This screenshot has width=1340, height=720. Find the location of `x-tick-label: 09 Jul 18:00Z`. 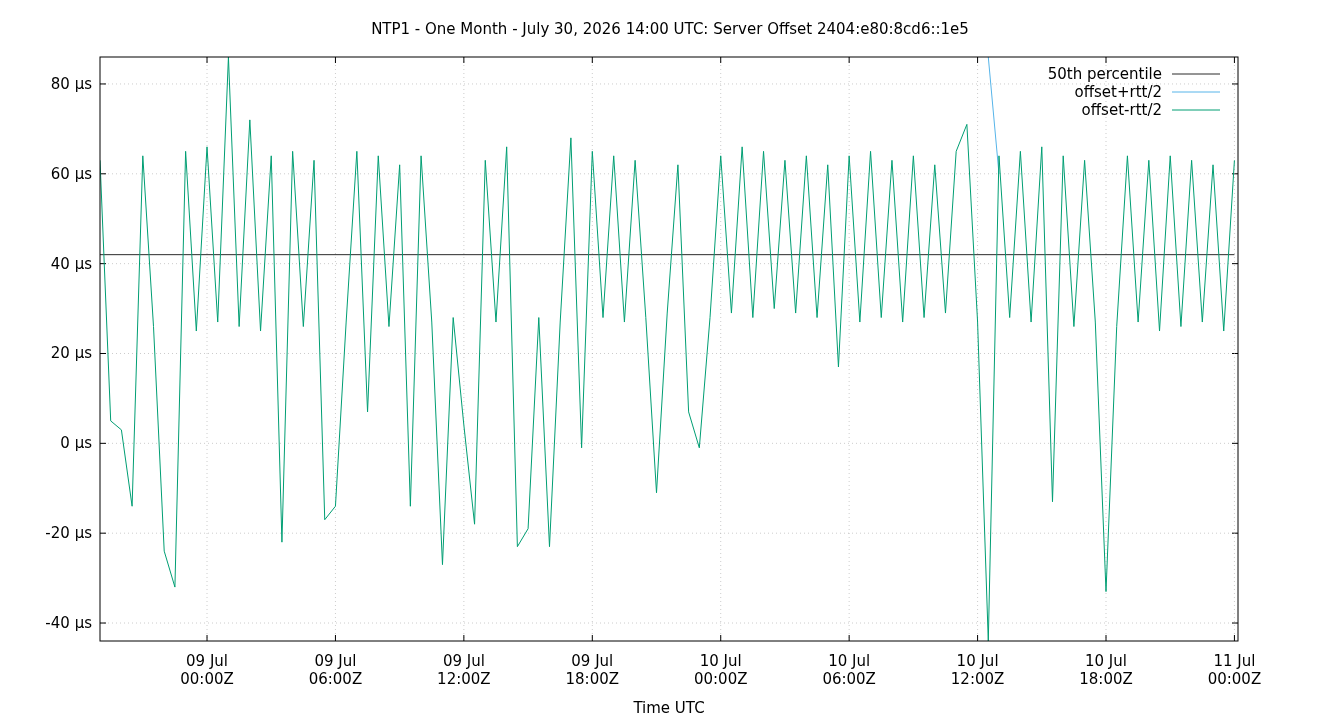

x-tick-label: 09 Jul 18:00Z is located at coordinates (592, 670).